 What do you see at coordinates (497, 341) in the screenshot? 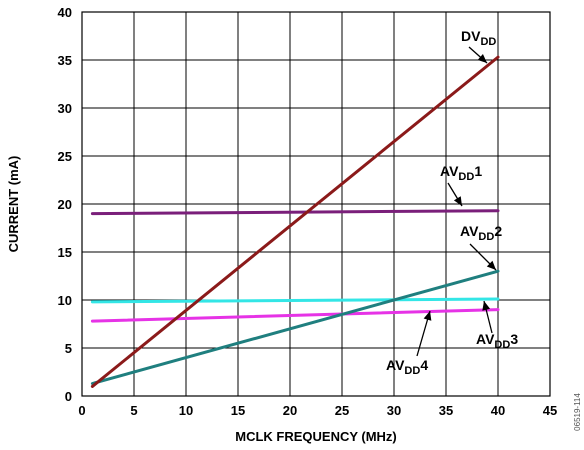
I see `annotation-label-4: AVDD3` at bounding box center [497, 341].